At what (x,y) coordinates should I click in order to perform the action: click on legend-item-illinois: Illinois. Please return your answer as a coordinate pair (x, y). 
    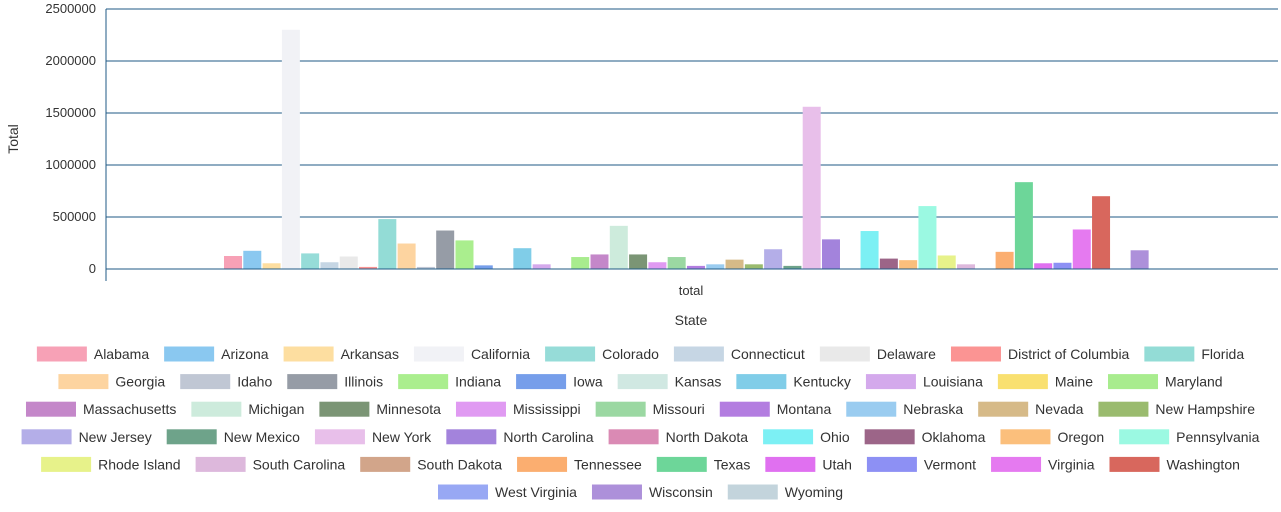
    Looking at the image, I should click on (335, 382).